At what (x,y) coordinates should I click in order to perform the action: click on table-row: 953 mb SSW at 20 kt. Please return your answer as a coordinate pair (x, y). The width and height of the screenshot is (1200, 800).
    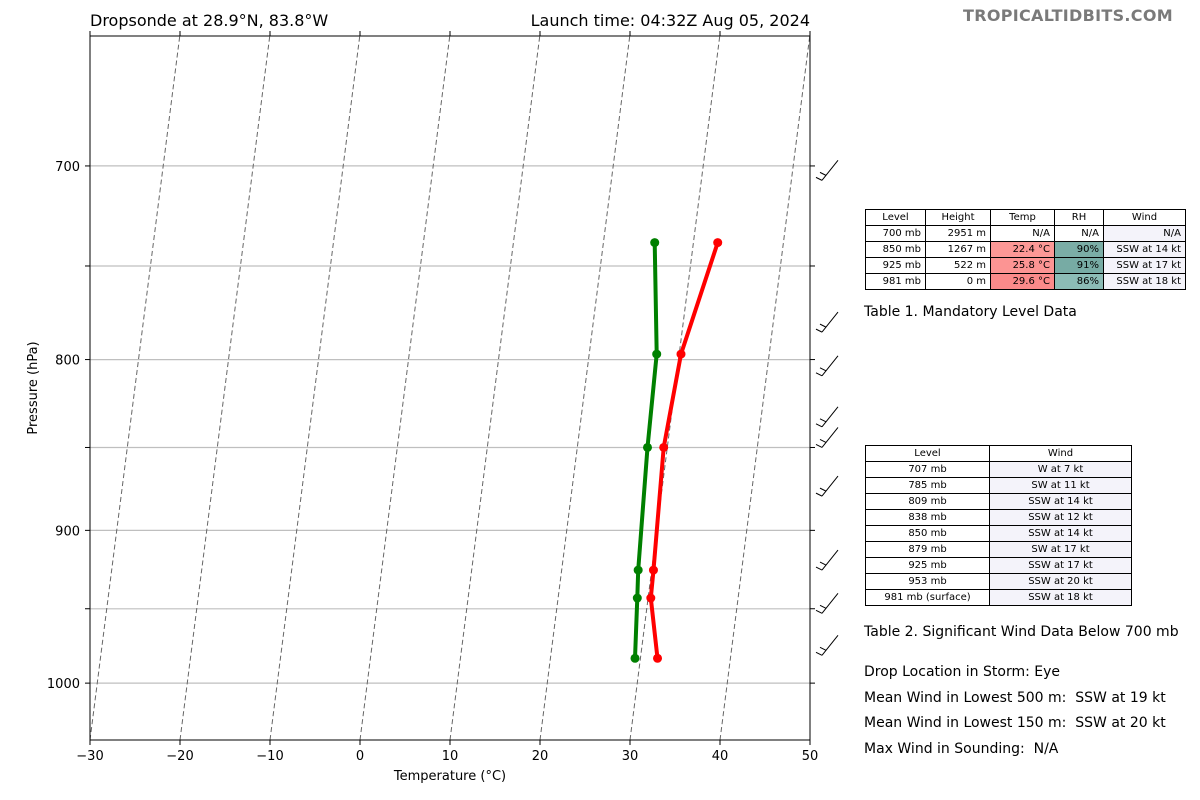
    Looking at the image, I should click on (998, 581).